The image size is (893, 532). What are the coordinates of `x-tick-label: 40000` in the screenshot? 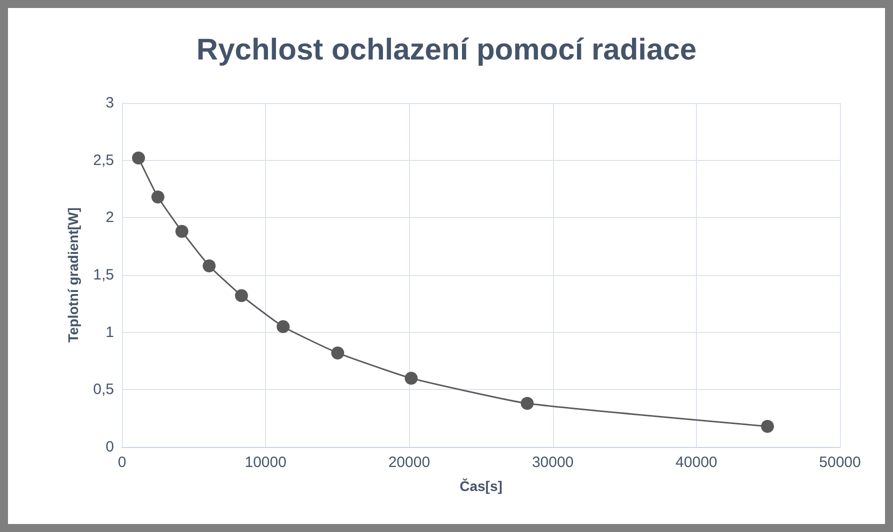 It's located at (697, 462).